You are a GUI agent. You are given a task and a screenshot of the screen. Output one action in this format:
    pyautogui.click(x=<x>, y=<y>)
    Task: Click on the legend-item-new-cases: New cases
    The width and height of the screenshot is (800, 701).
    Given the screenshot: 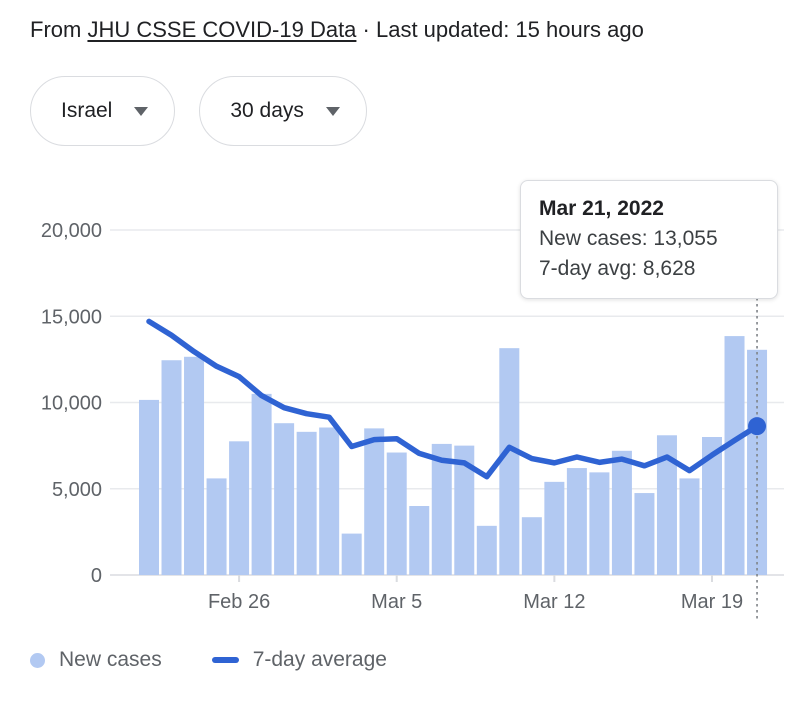 What is the action you would take?
    pyautogui.click(x=96, y=660)
    